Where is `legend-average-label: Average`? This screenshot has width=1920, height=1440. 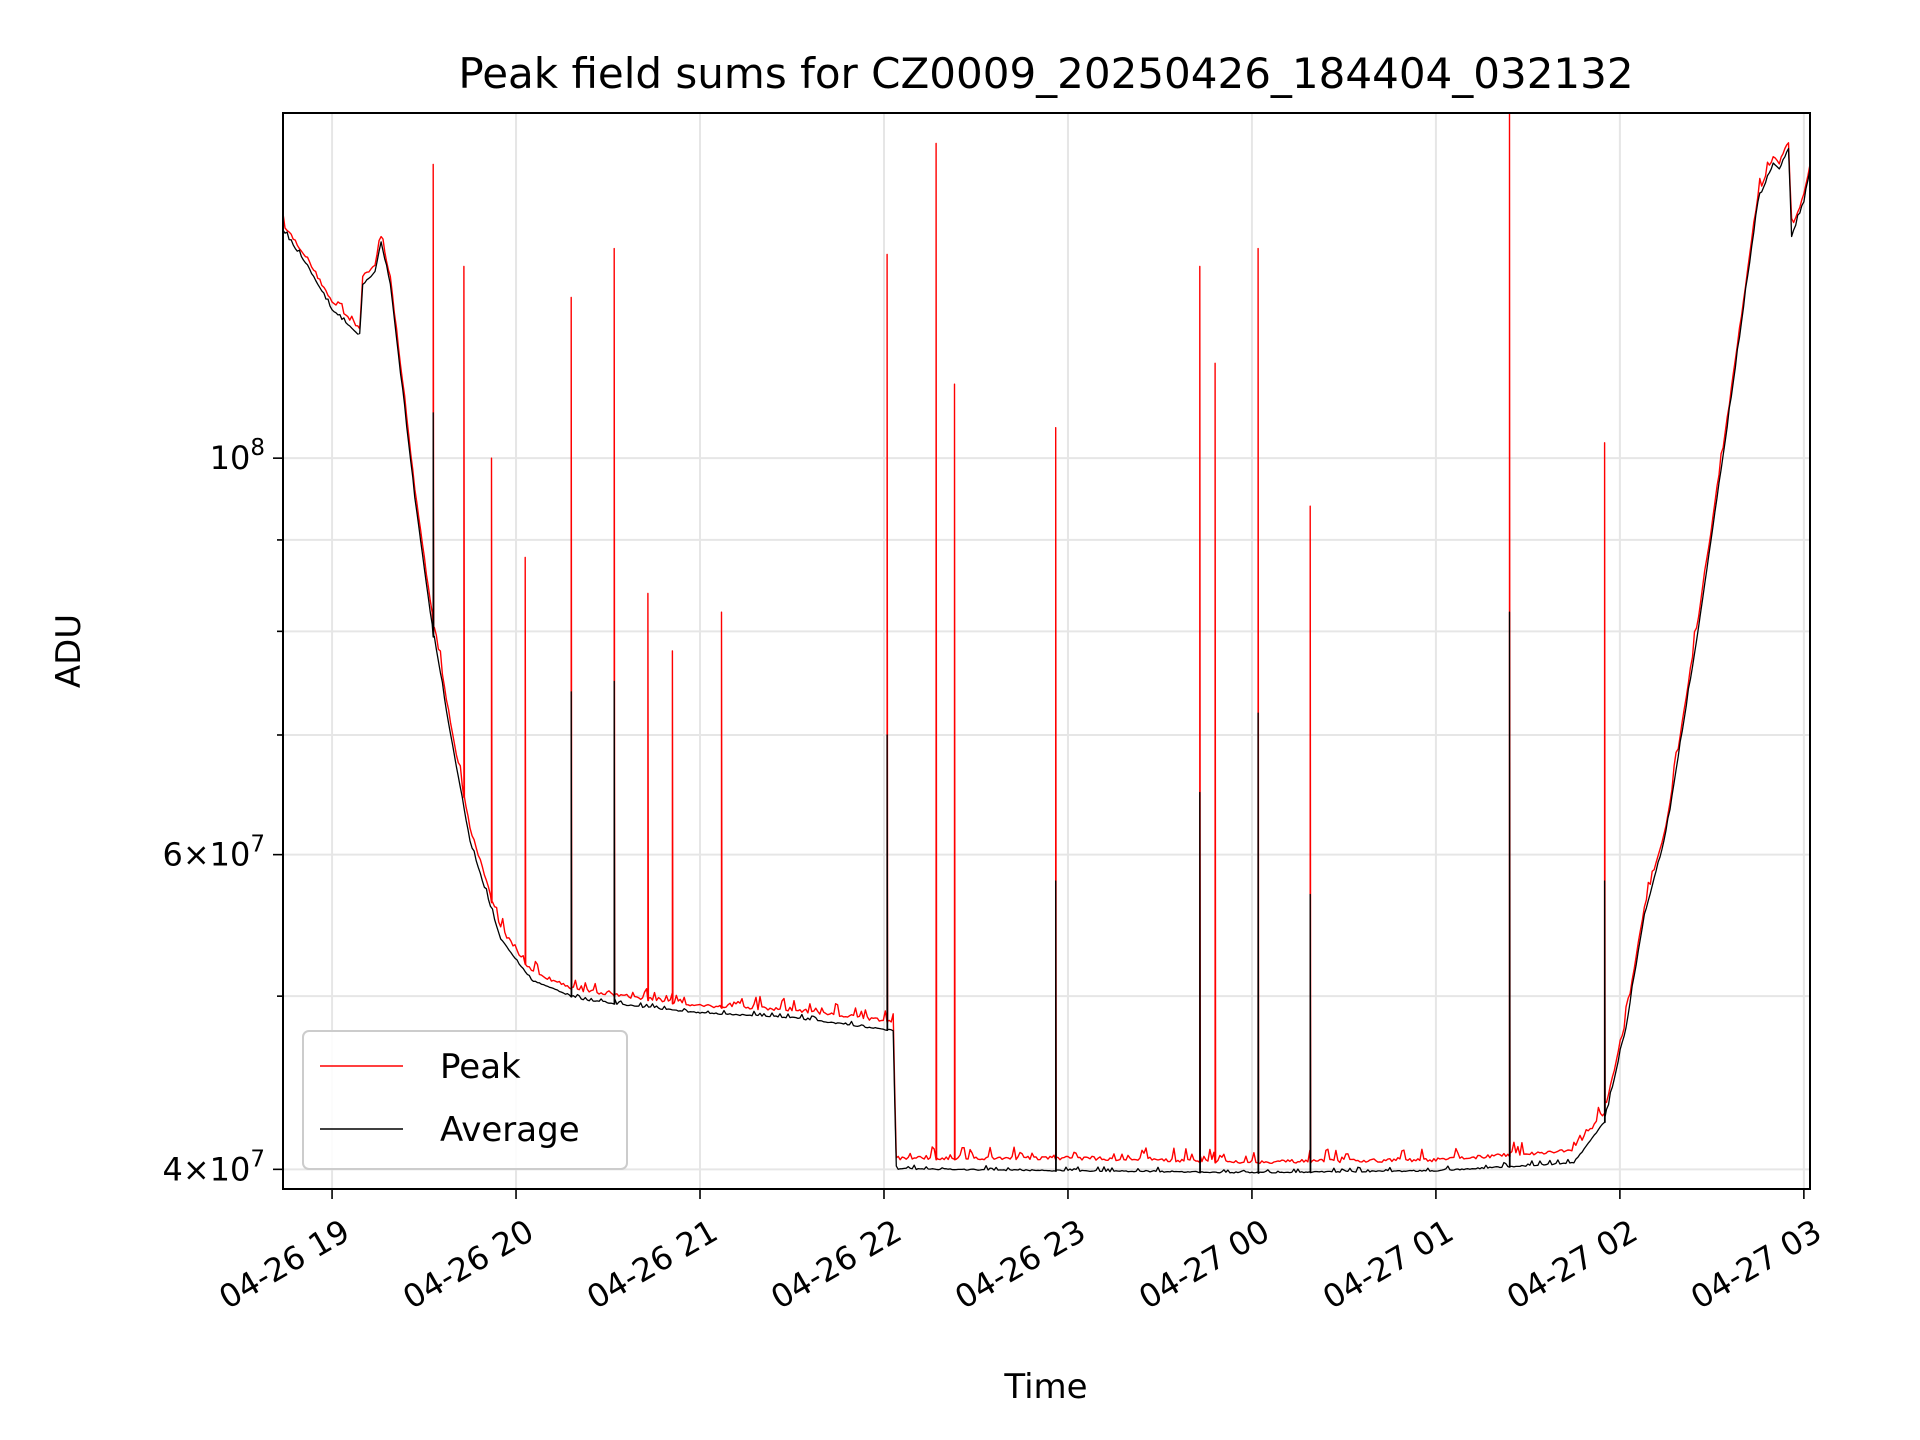 legend-average-label: Average is located at coordinates (510, 1130).